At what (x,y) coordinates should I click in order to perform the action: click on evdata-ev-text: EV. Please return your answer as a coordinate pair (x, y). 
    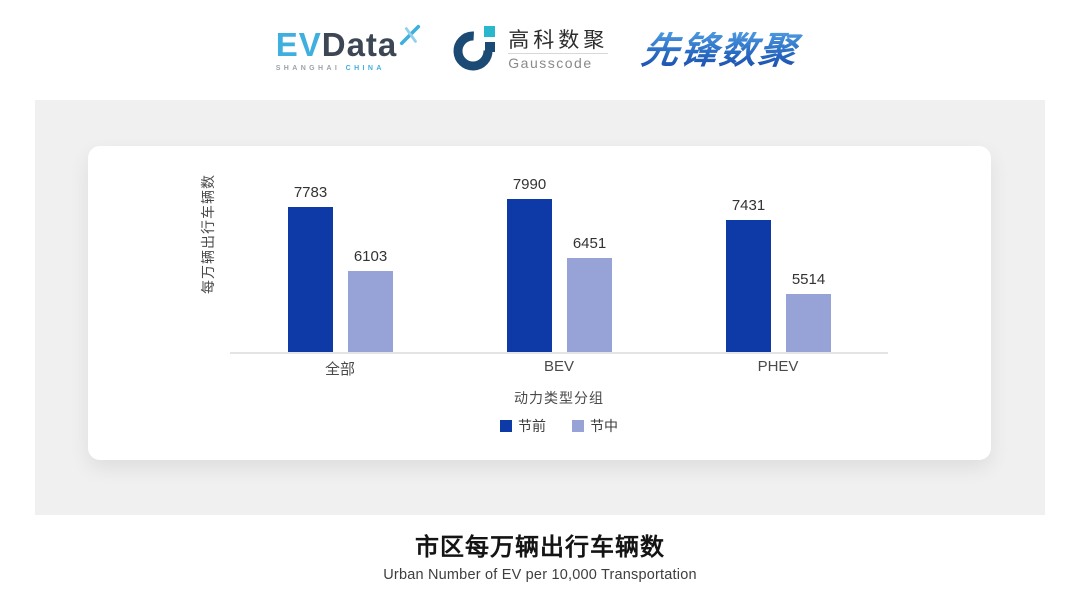
    Looking at the image, I should click on (298, 44).